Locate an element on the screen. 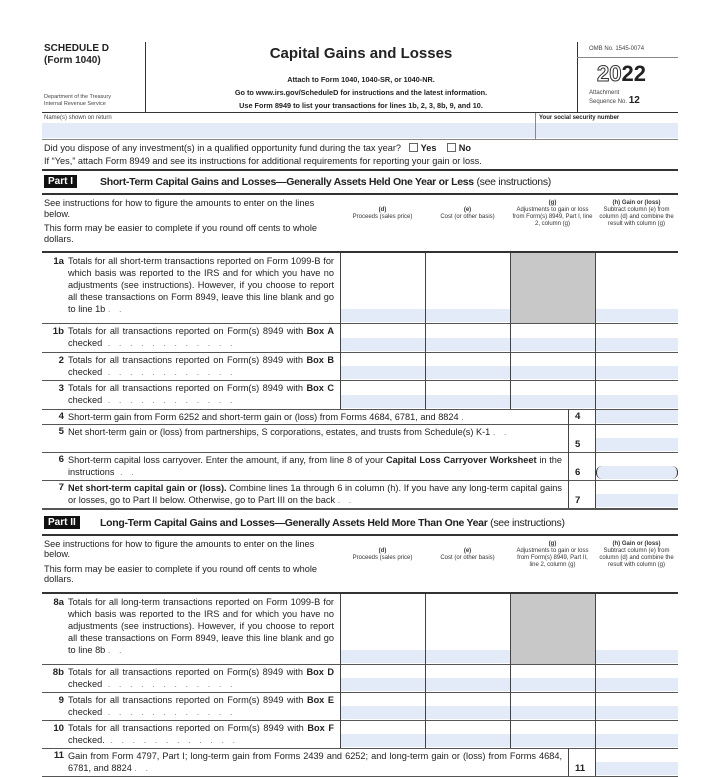 The height and width of the screenshot is (777, 720). line-8a-col-d-input is located at coordinates (383, 656).